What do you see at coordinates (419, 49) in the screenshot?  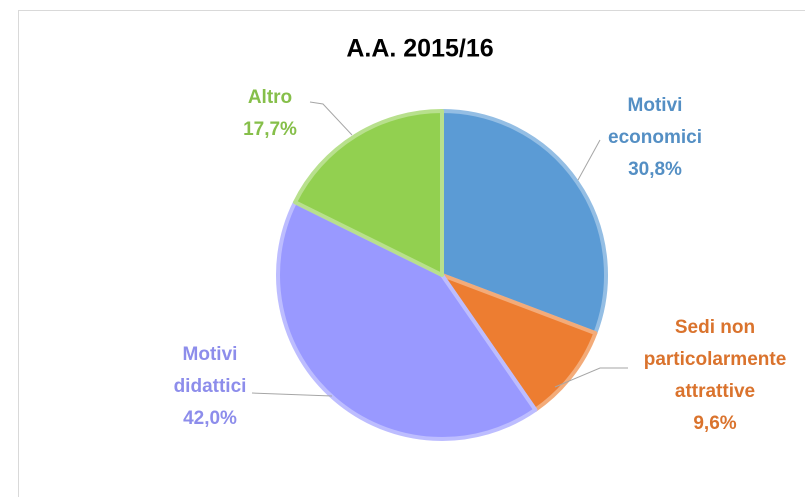 I see `chart-title: A.A. 2015/16` at bounding box center [419, 49].